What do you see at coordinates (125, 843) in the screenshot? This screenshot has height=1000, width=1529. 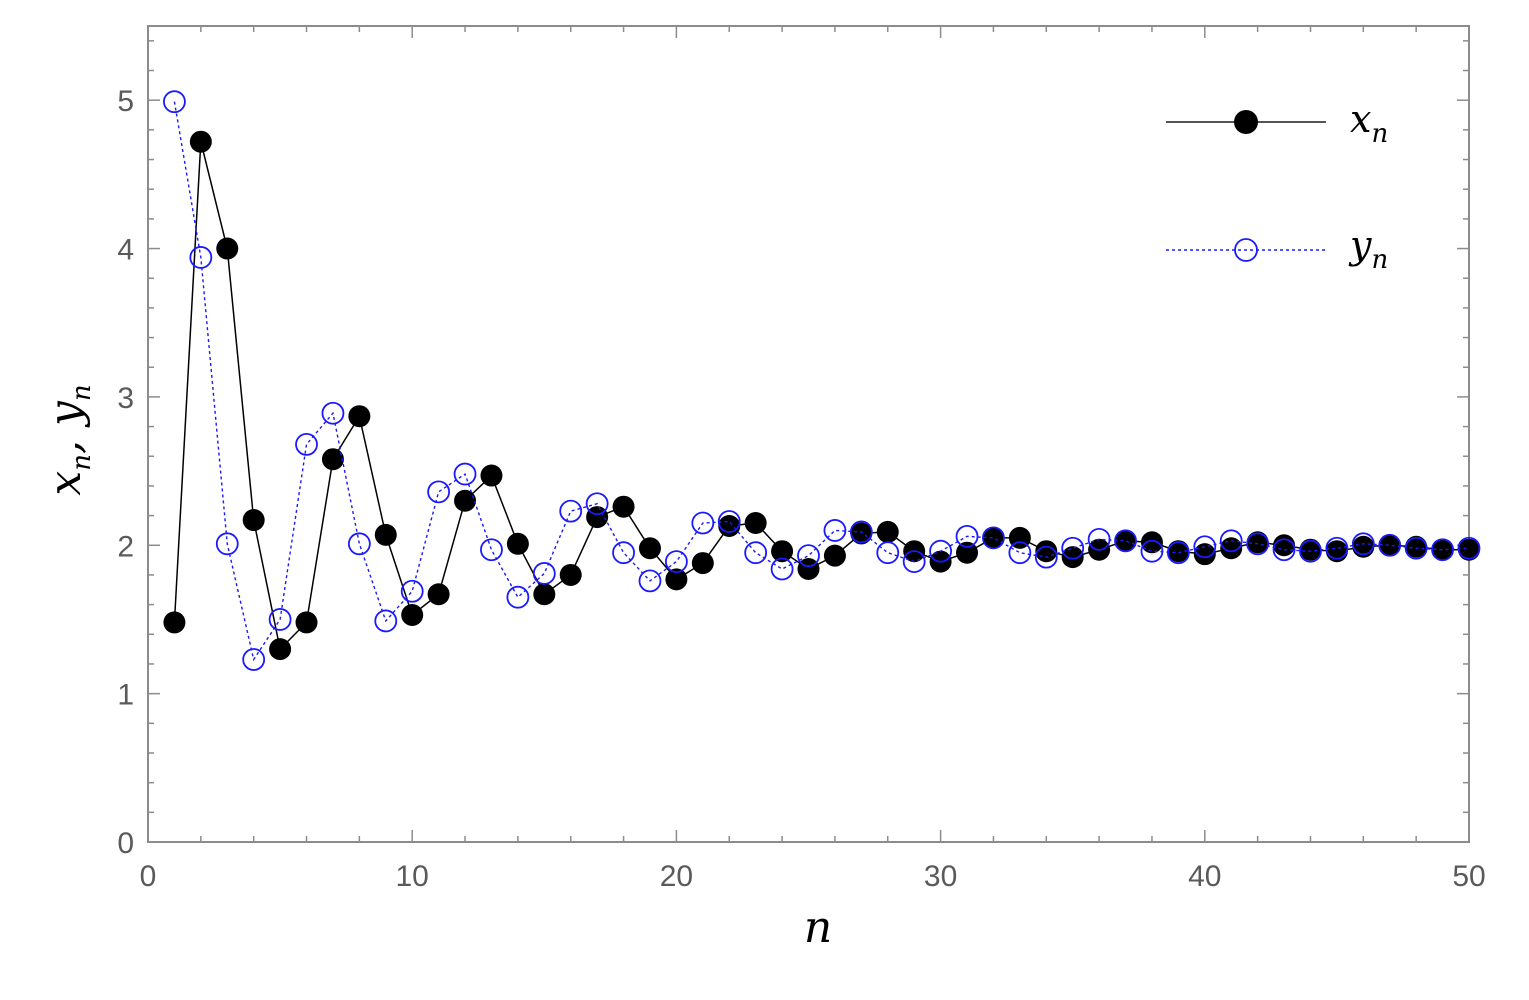 I see `y-tick-label: 0` at bounding box center [125, 843].